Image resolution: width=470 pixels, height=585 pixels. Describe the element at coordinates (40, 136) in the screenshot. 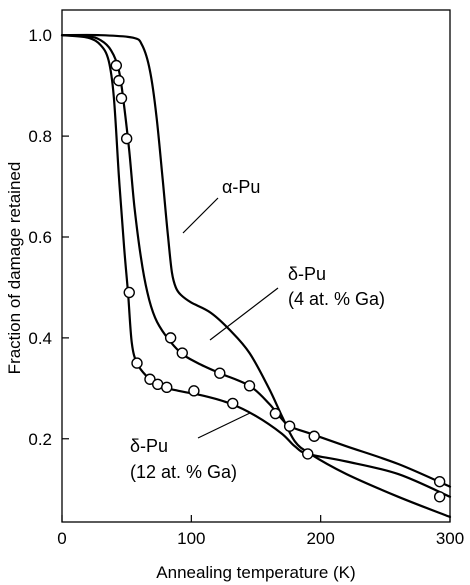

I see `y-tick-label: 0.8` at that location.